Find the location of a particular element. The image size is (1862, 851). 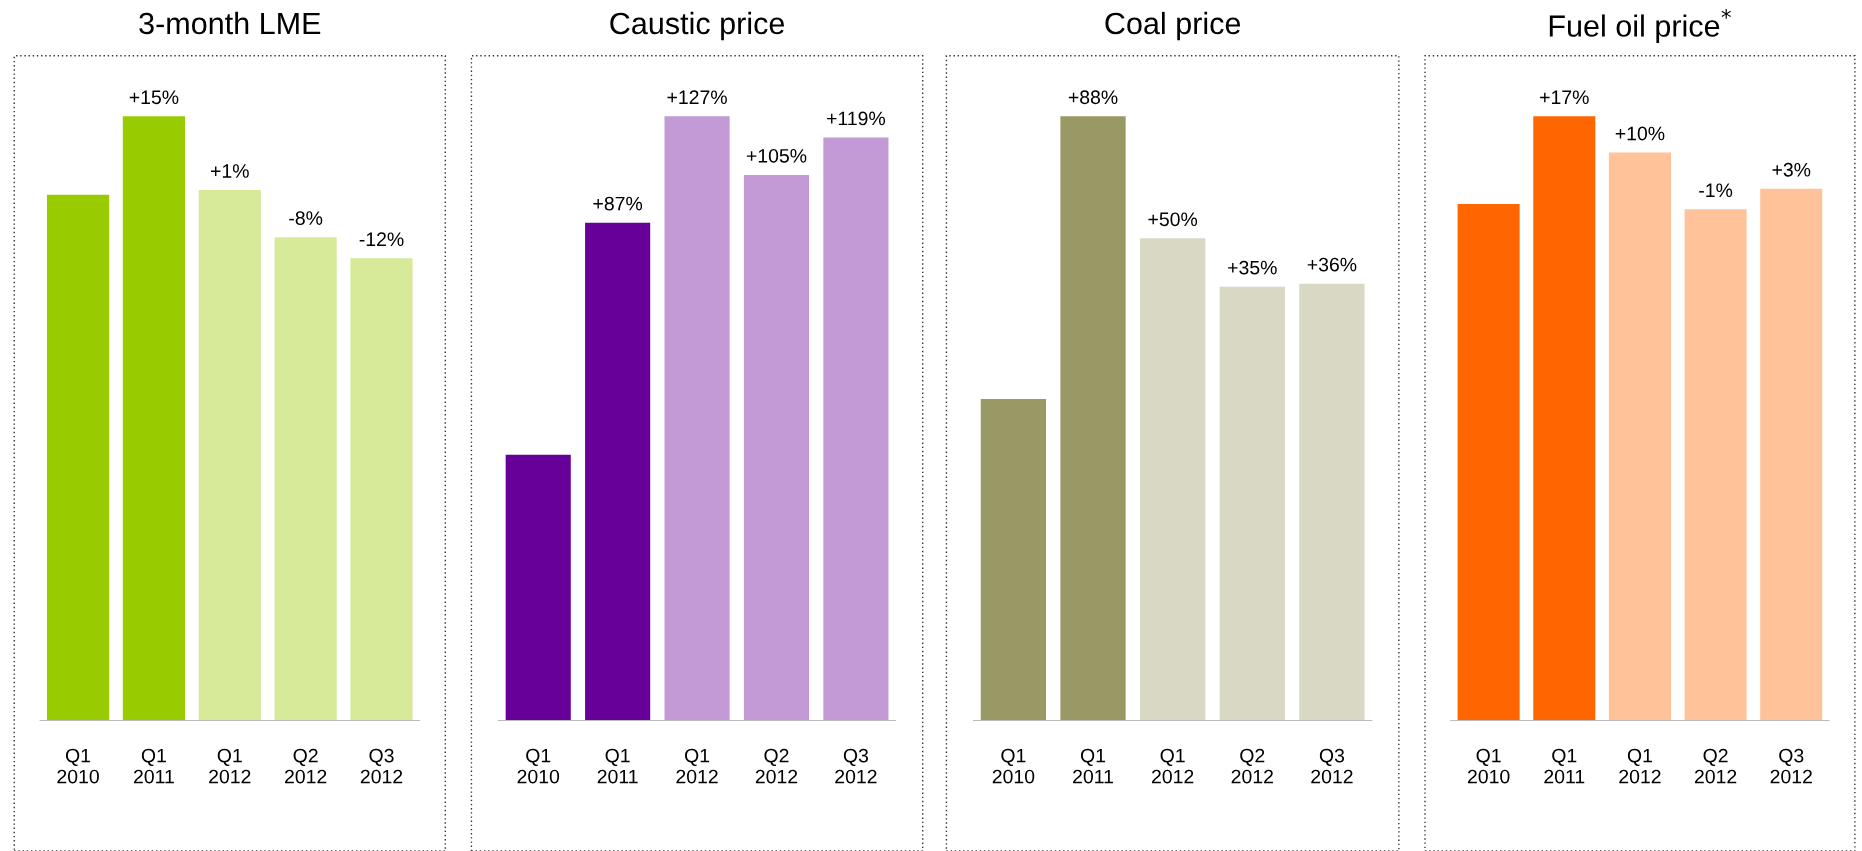

chart-title: 3-month LME is located at coordinates (230, 23).